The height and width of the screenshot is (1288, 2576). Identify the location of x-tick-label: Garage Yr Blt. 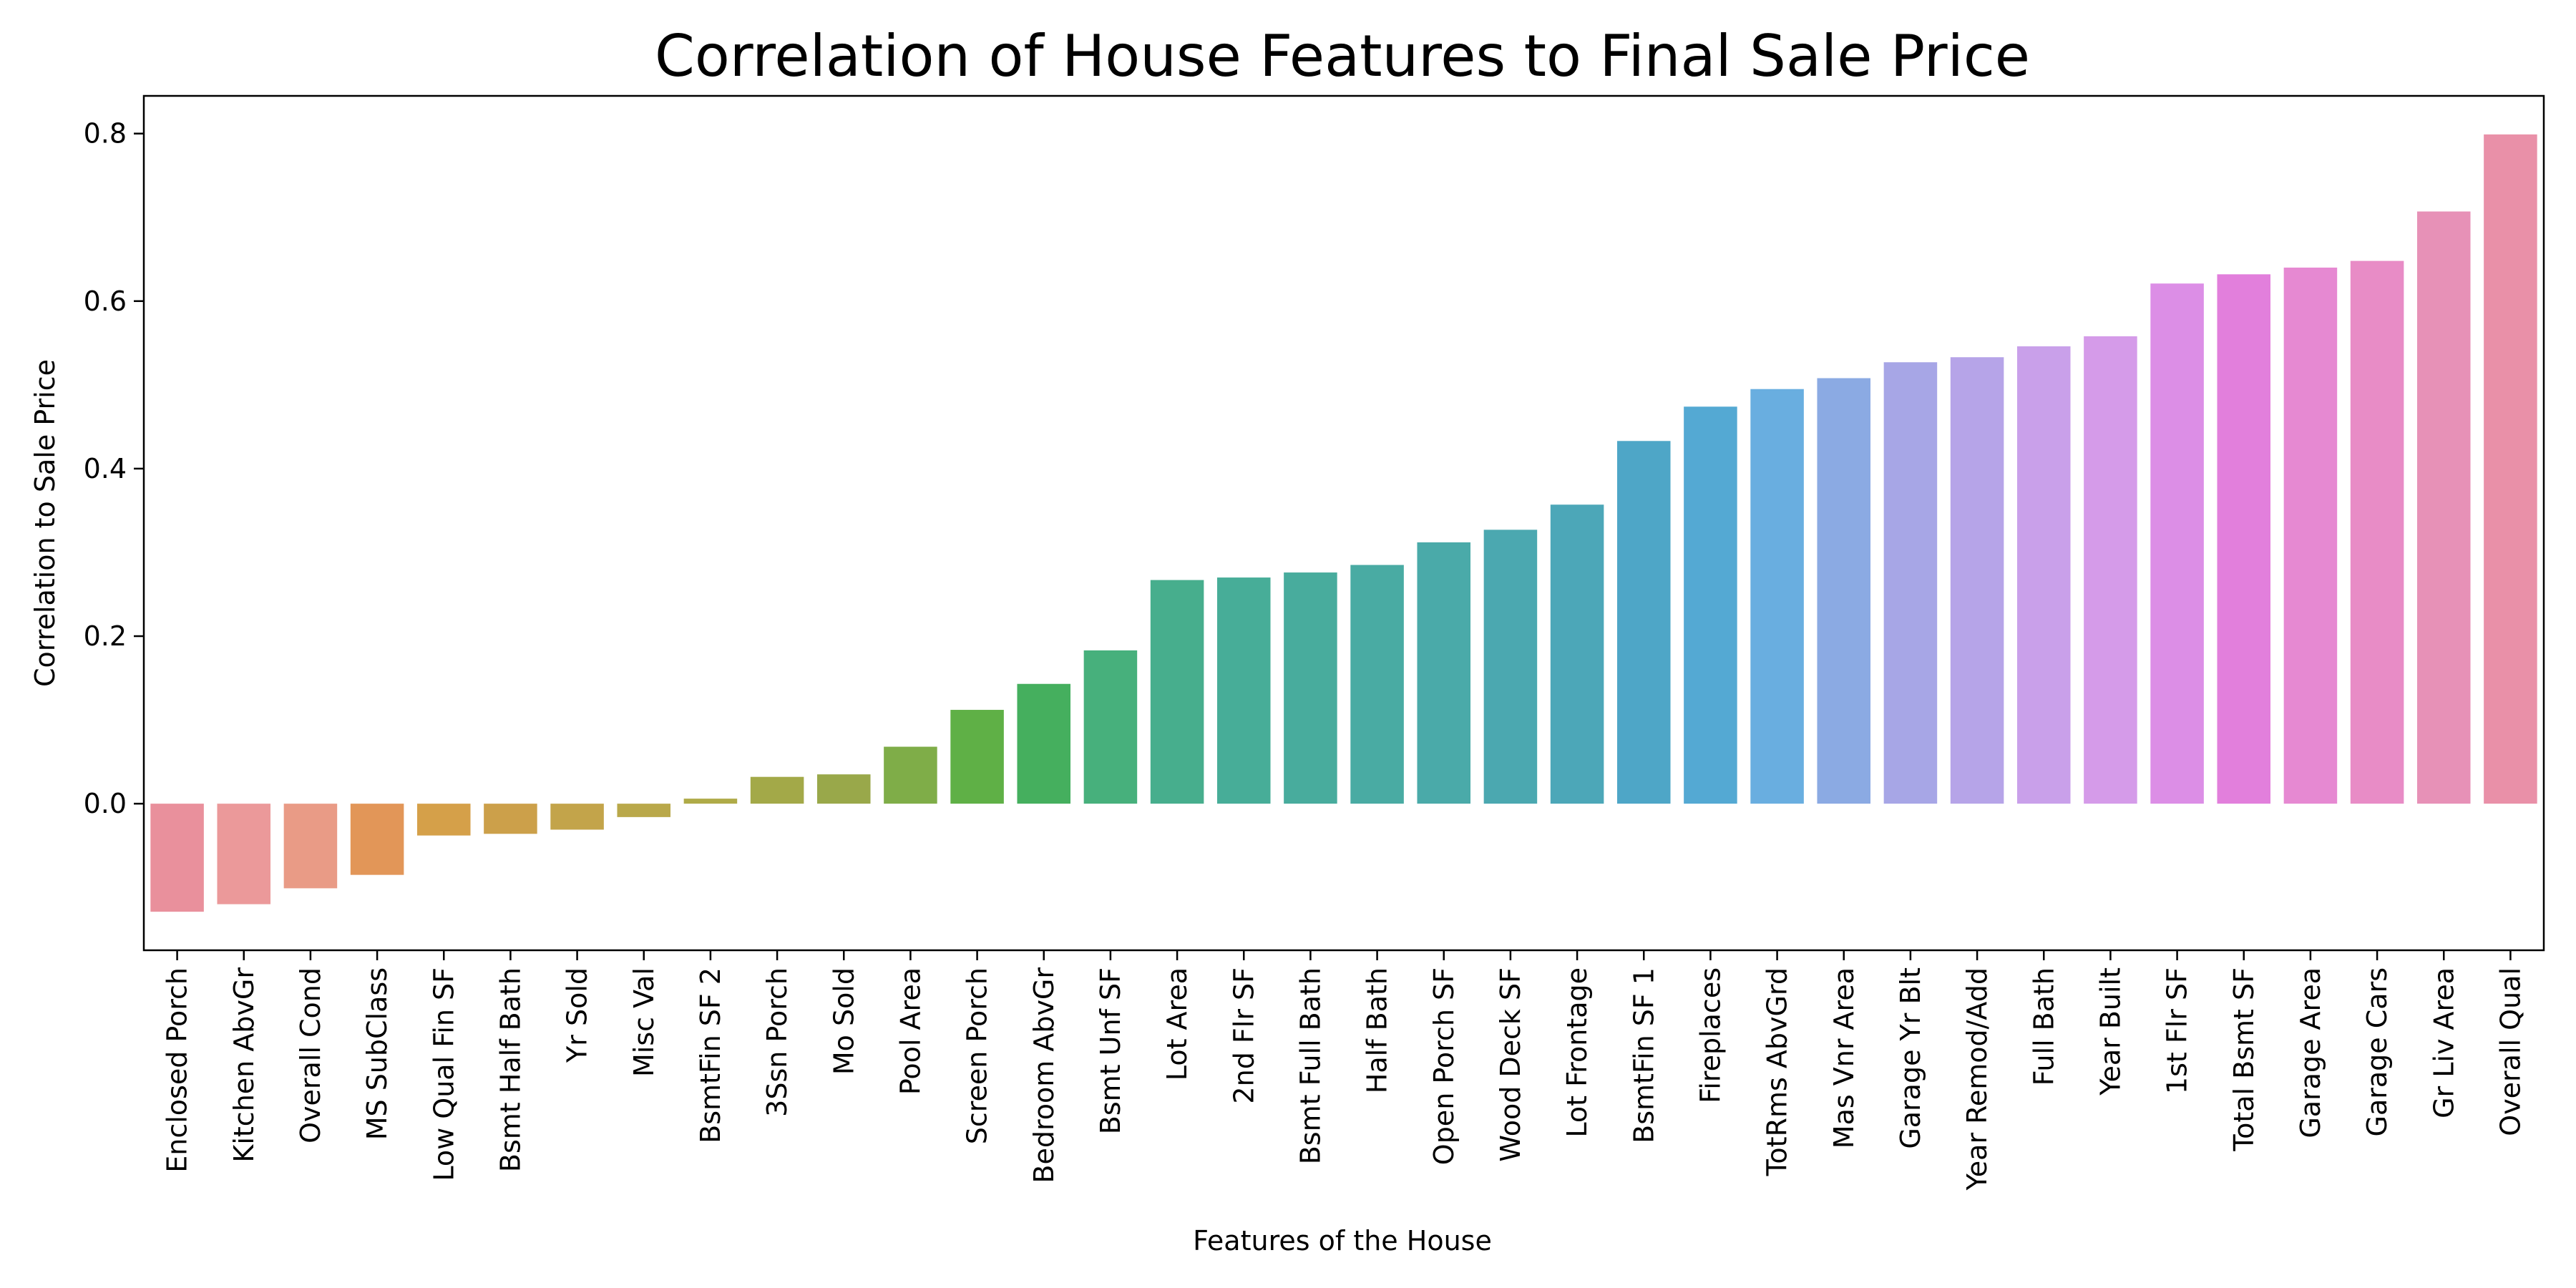
(1910, 1058).